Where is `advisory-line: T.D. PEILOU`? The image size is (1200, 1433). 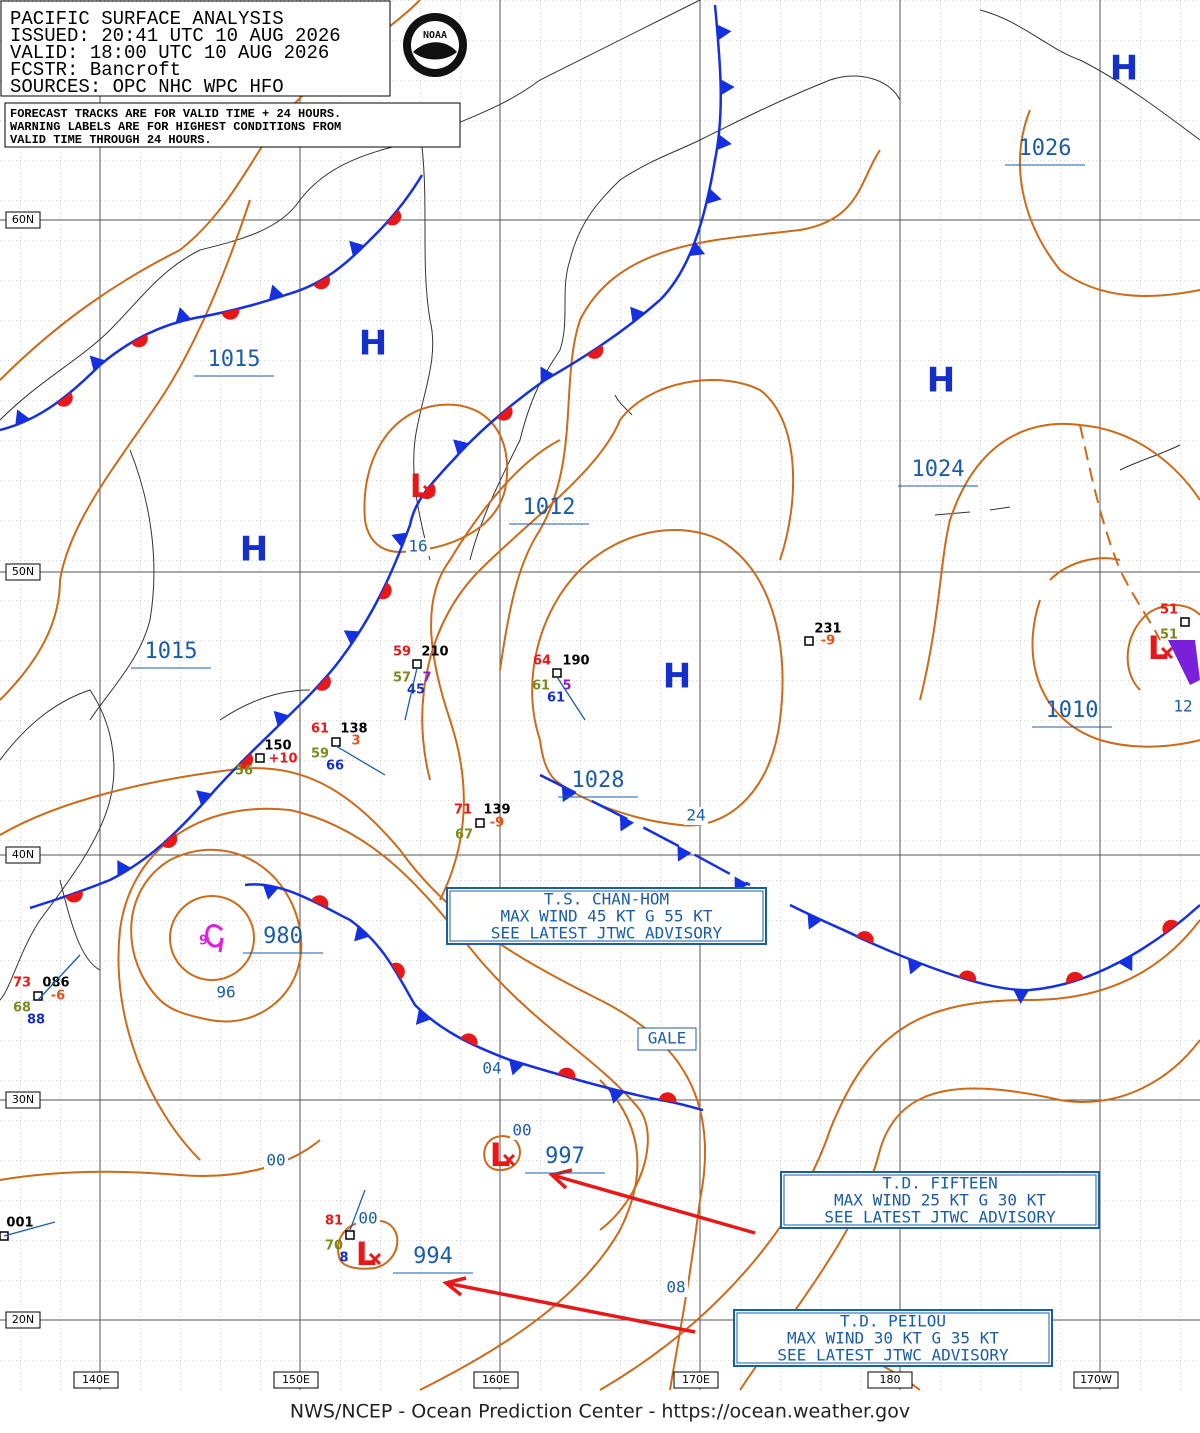 advisory-line: T.D. PEILOU is located at coordinates (893, 1321).